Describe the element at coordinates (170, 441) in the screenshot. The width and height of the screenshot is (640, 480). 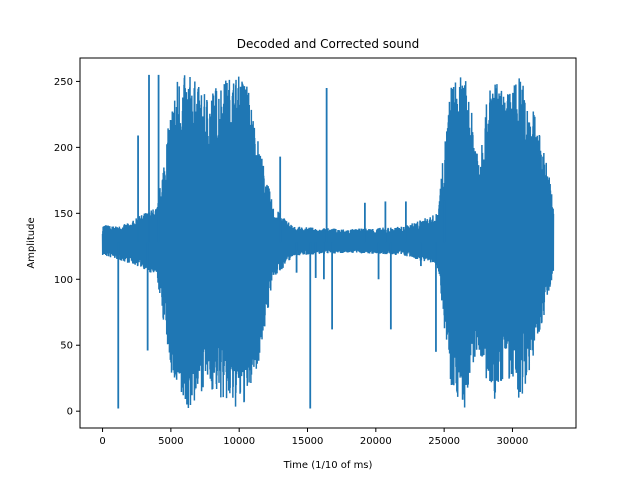
I see `x-tick-label: 5000` at that location.